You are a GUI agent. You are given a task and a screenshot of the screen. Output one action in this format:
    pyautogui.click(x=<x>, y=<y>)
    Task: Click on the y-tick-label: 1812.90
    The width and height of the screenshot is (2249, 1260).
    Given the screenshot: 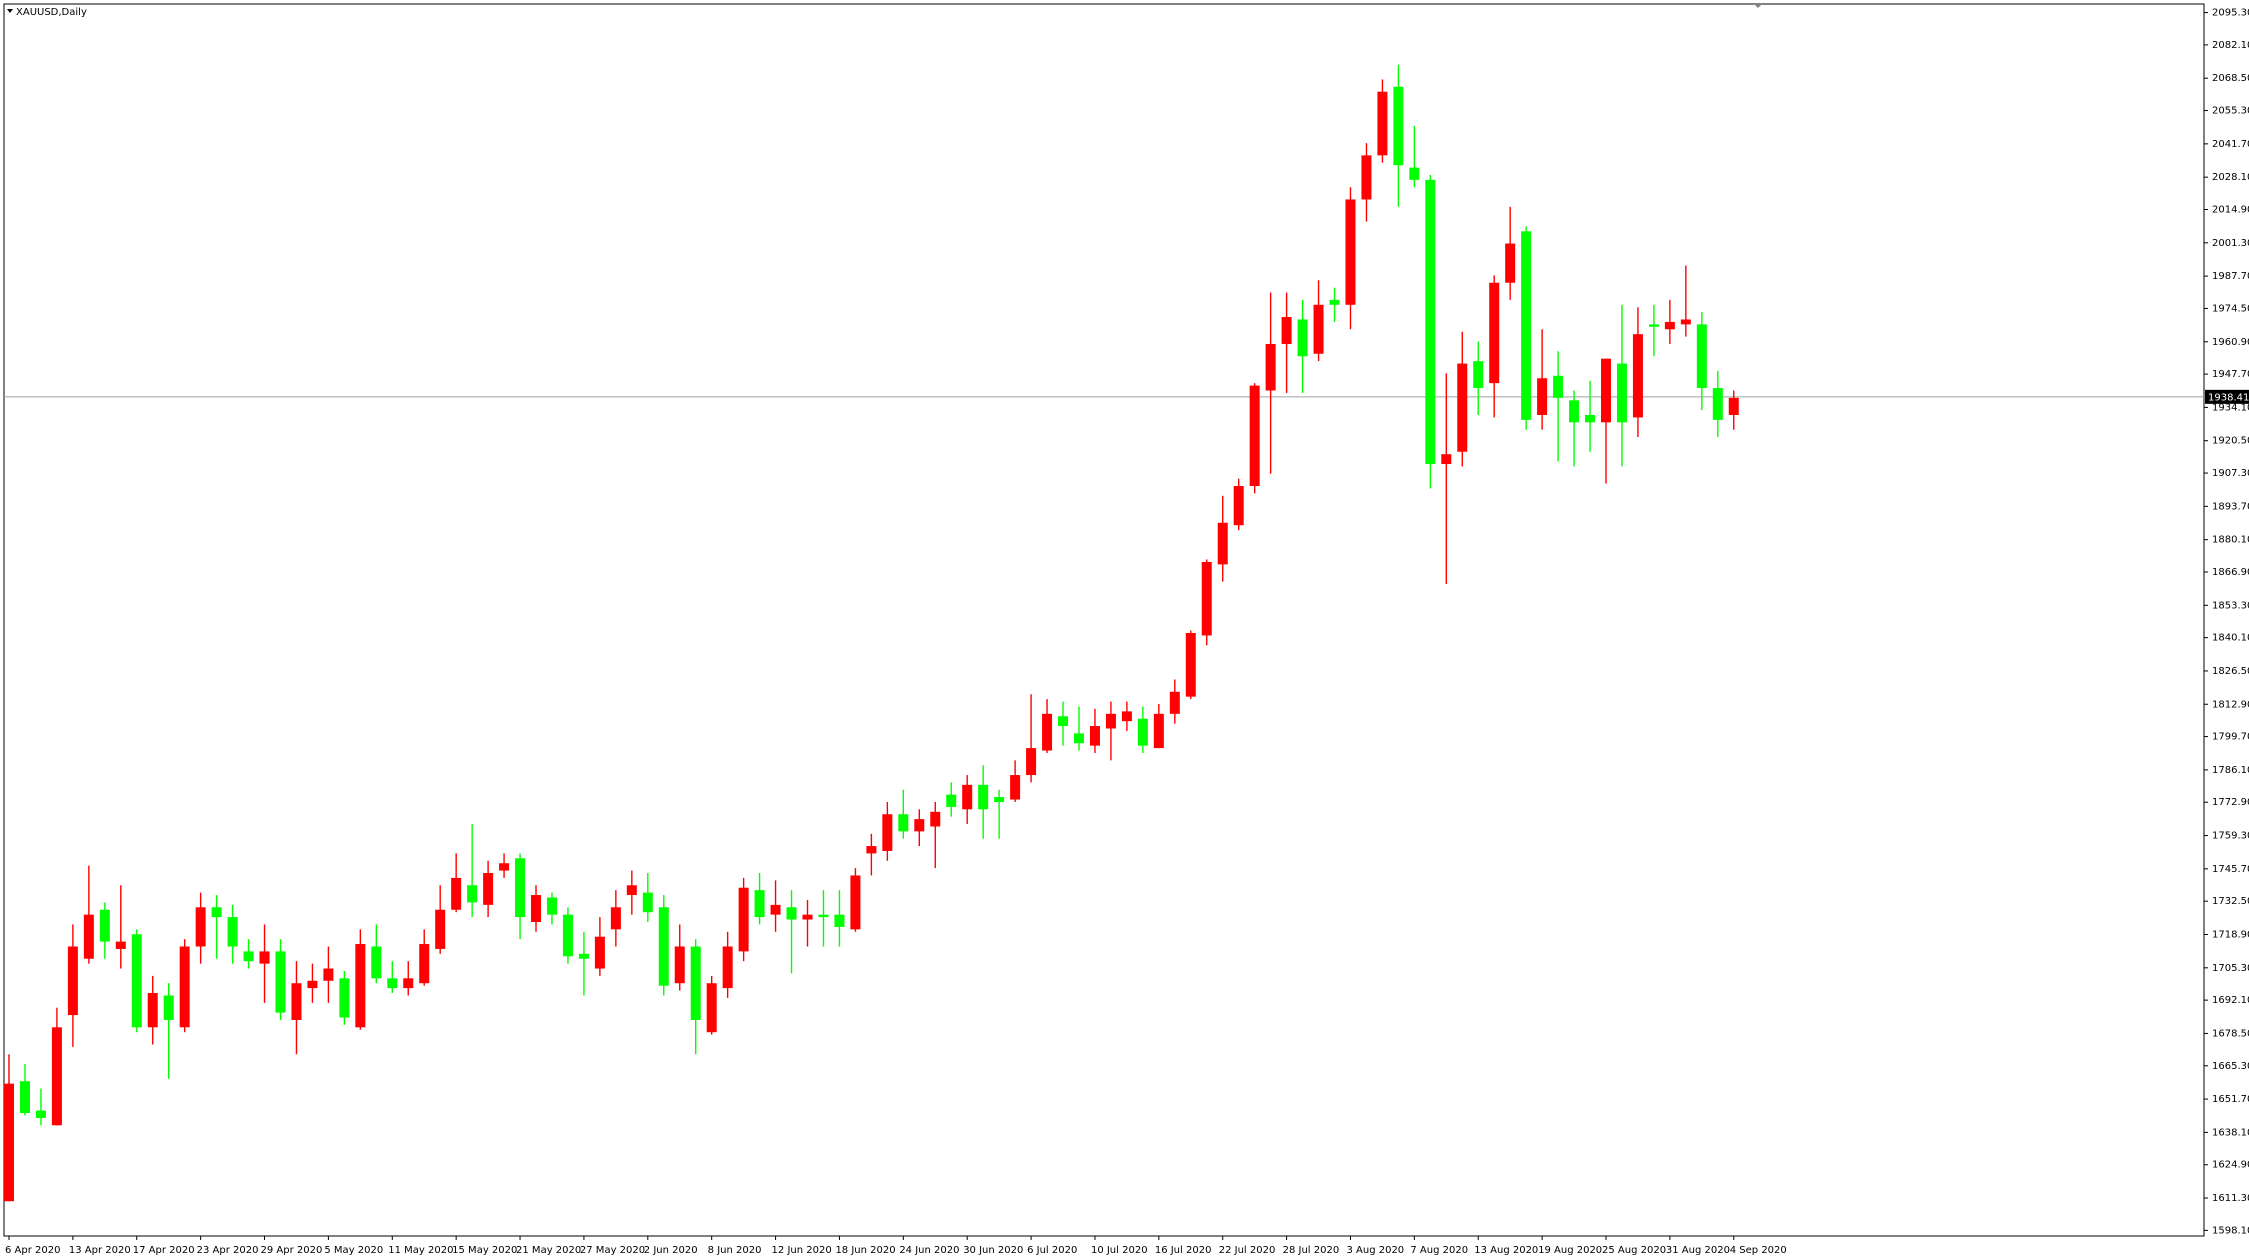 What is the action you would take?
    pyautogui.click(x=2230, y=704)
    